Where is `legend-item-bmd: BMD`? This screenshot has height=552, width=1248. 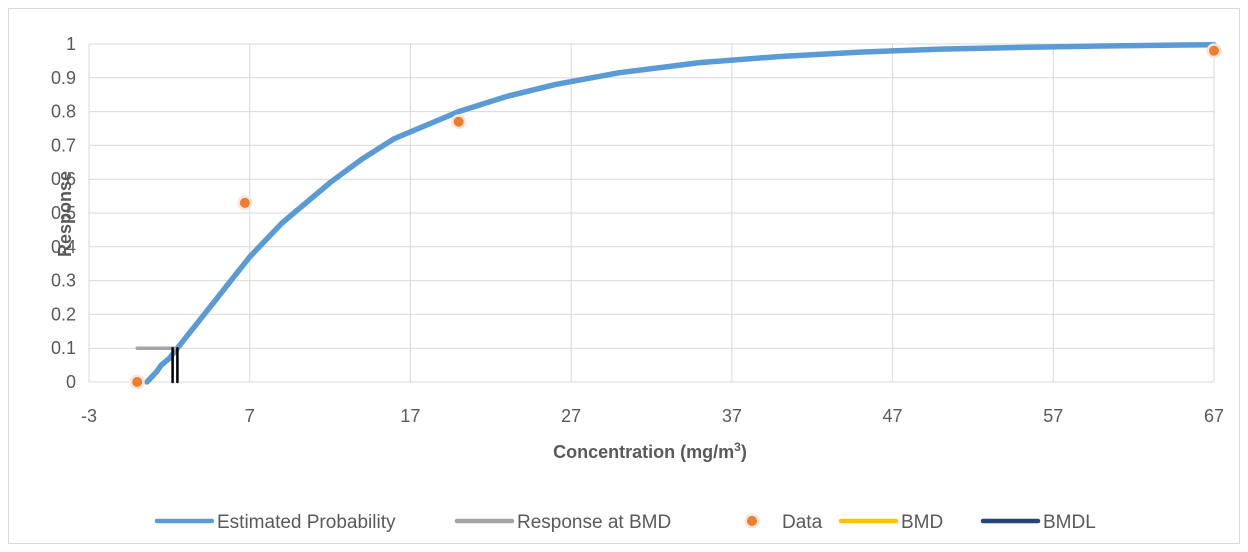 legend-item-bmd: BMD is located at coordinates (890, 522).